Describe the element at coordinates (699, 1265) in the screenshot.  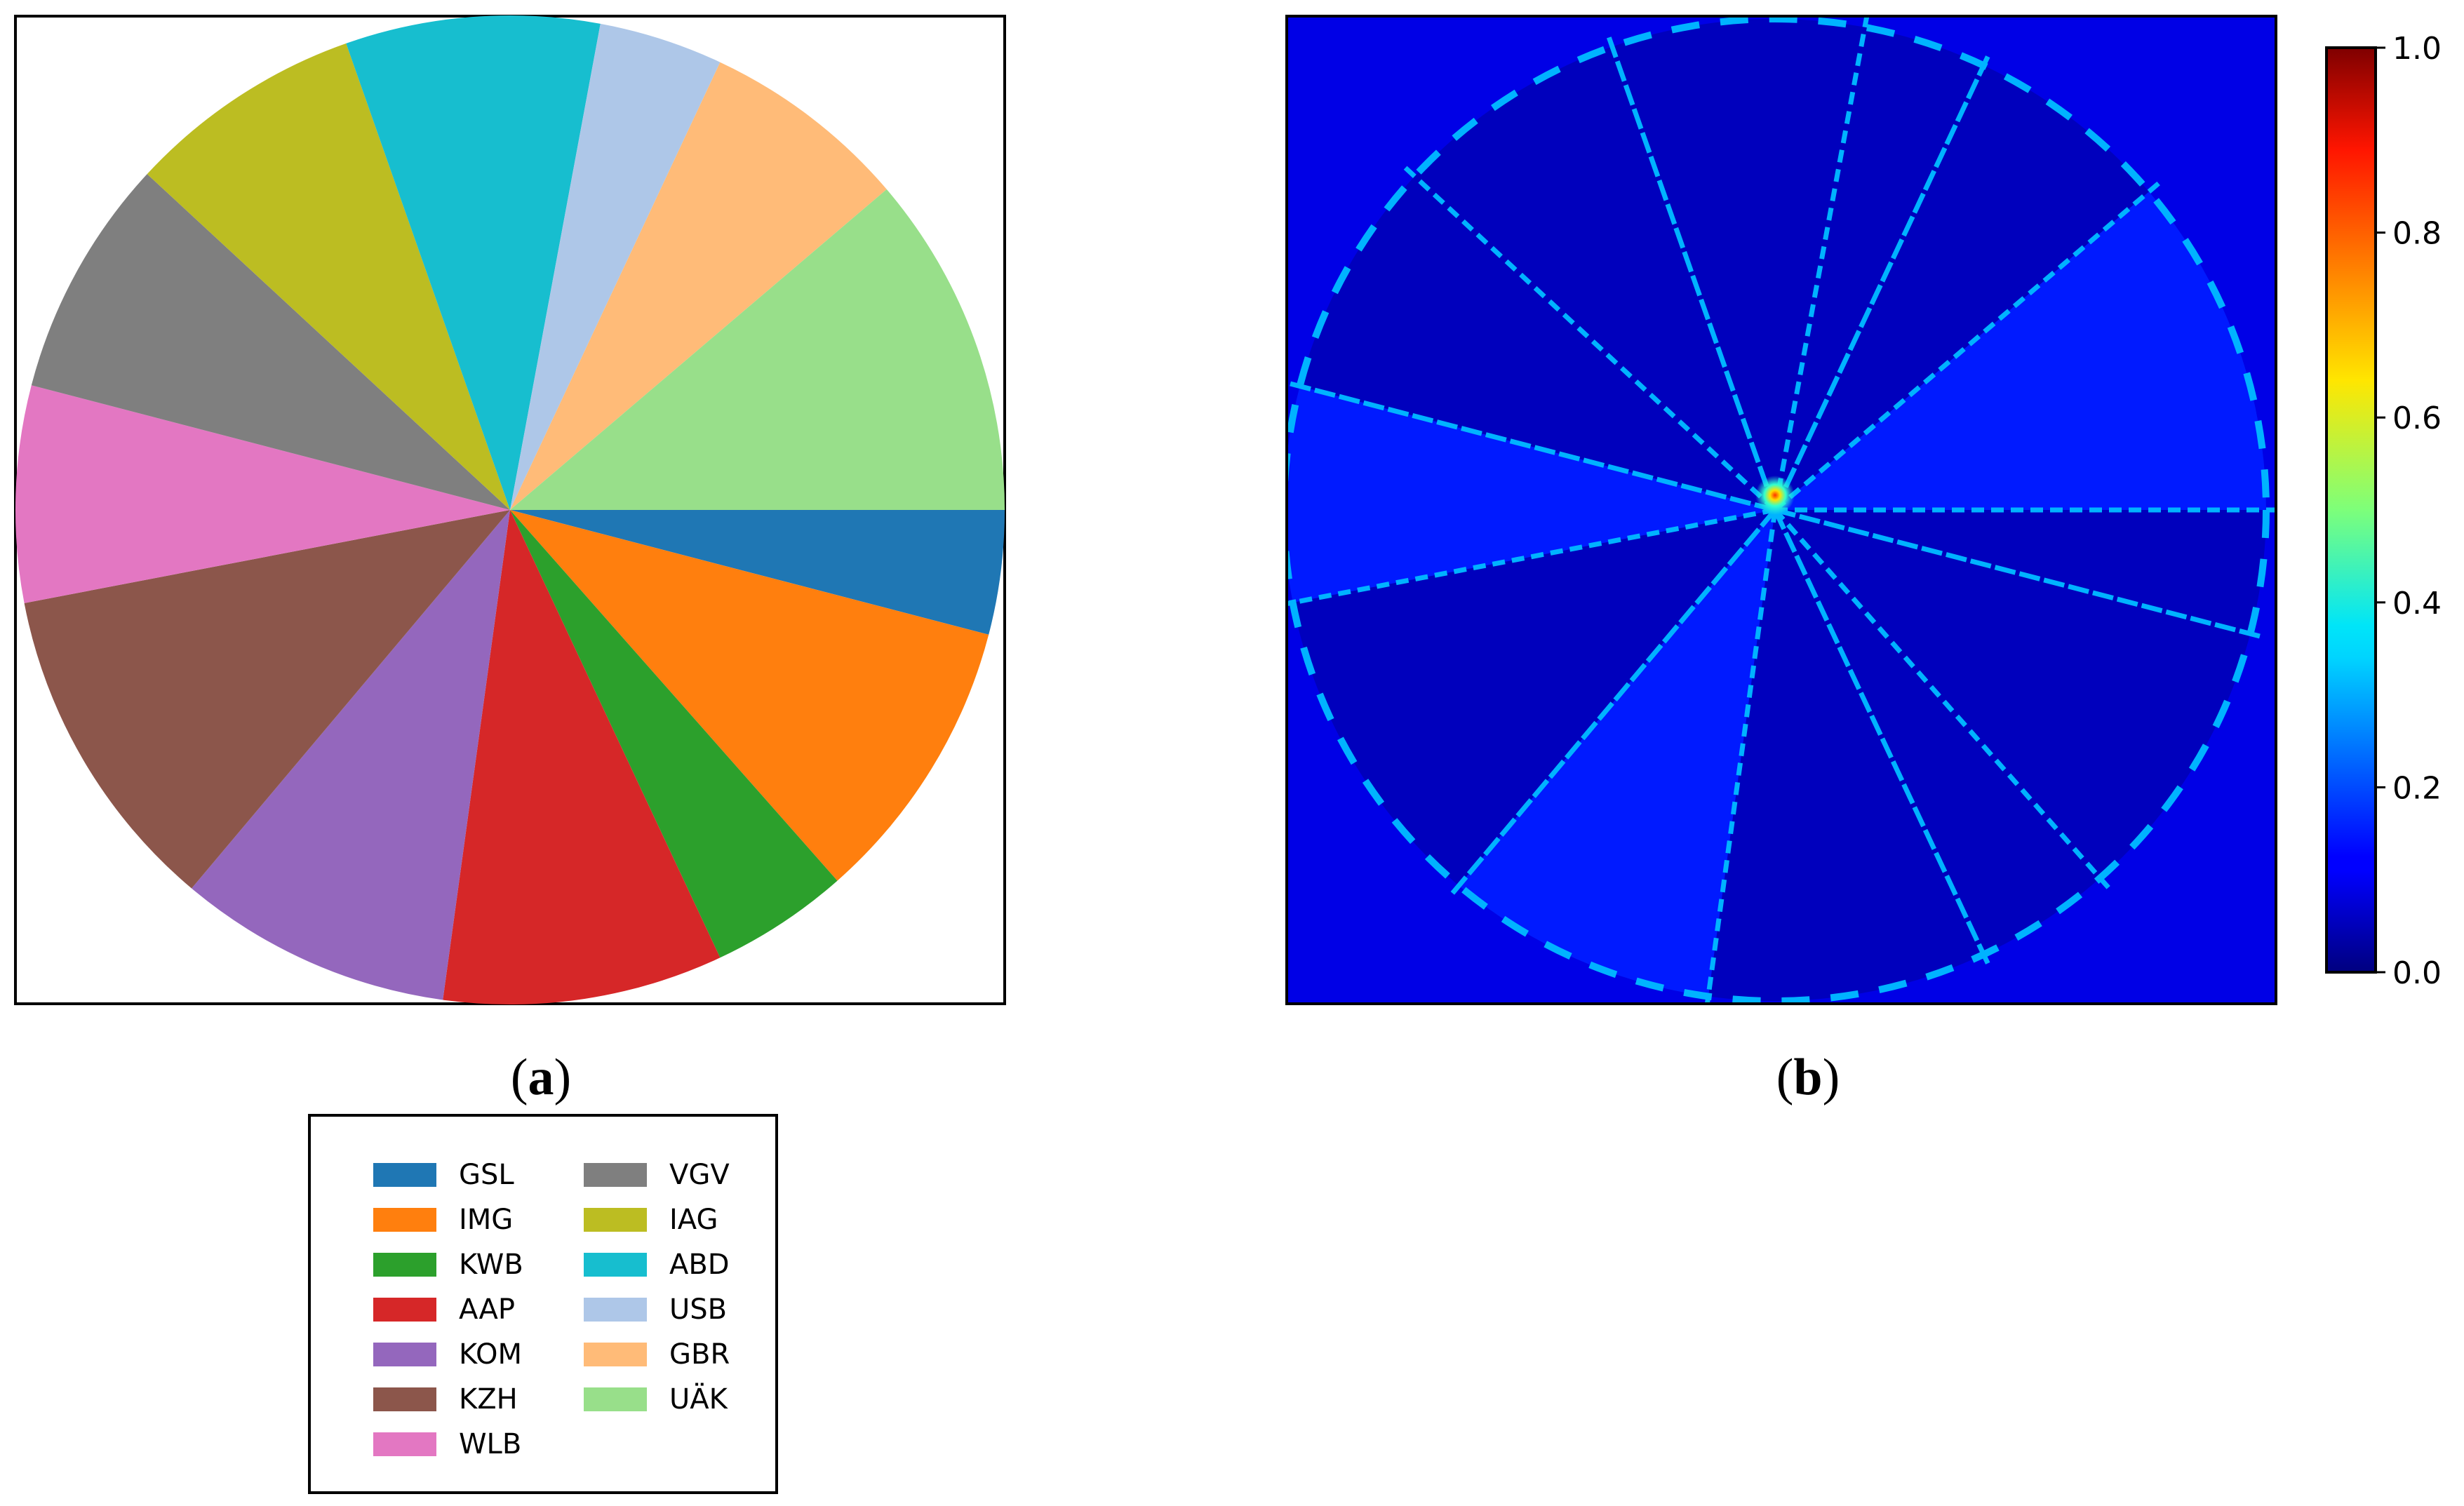
I see `legend-label-abd: ABD` at that location.